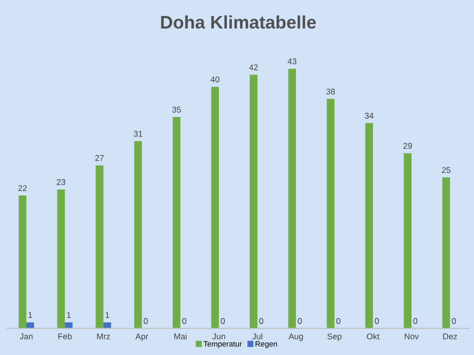 This screenshot has width=474, height=355. Describe the element at coordinates (253, 67) in the screenshot. I see `data-label: 42` at that location.